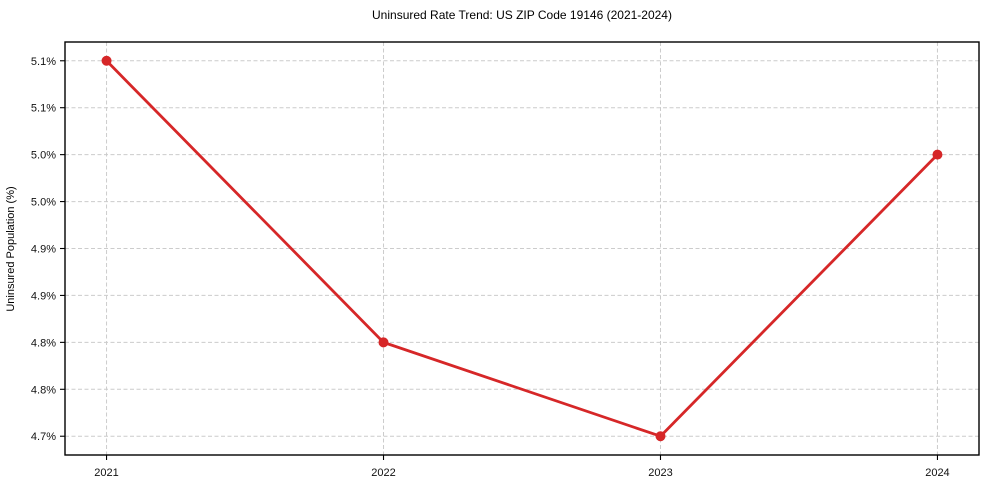  Describe the element at coordinates (106, 60) in the screenshot. I see `data-point-2021` at that location.